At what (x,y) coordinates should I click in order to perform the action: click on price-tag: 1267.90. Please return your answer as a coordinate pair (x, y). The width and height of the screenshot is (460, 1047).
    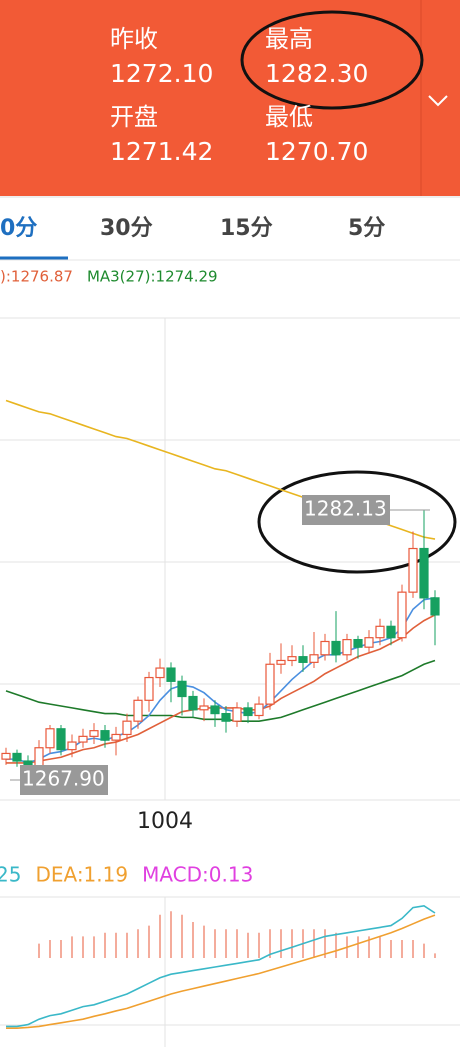
    Looking at the image, I should click on (63, 779).